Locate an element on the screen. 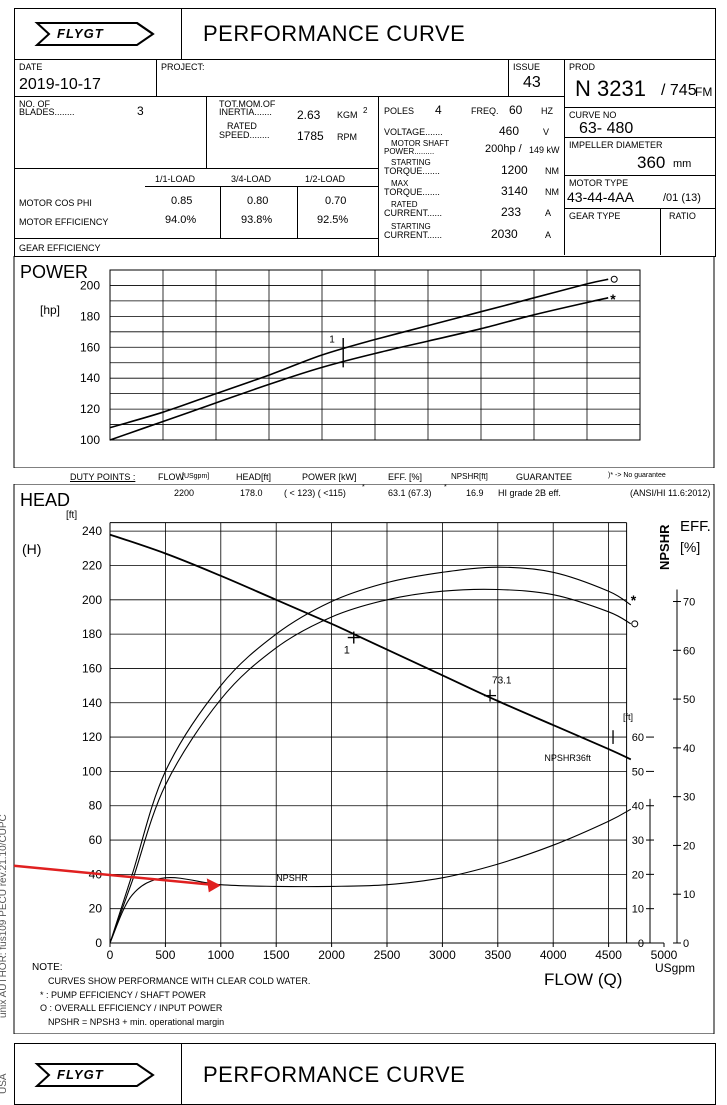 The height and width of the screenshot is (1105, 727). max-torque-unit: NM is located at coordinates (552, 192).